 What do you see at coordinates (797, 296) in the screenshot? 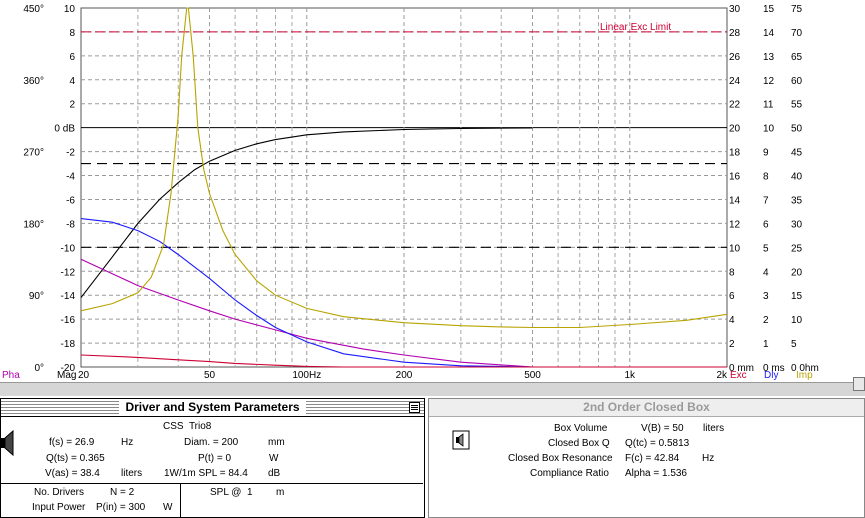
I see `imp-tick-label: 15` at bounding box center [797, 296].